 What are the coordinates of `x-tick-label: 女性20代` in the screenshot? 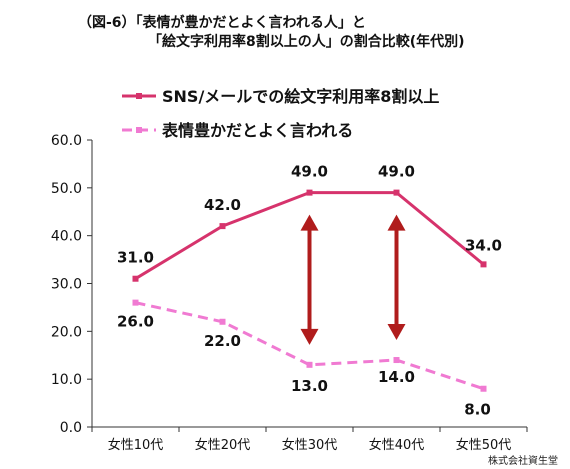 It's located at (223, 445).